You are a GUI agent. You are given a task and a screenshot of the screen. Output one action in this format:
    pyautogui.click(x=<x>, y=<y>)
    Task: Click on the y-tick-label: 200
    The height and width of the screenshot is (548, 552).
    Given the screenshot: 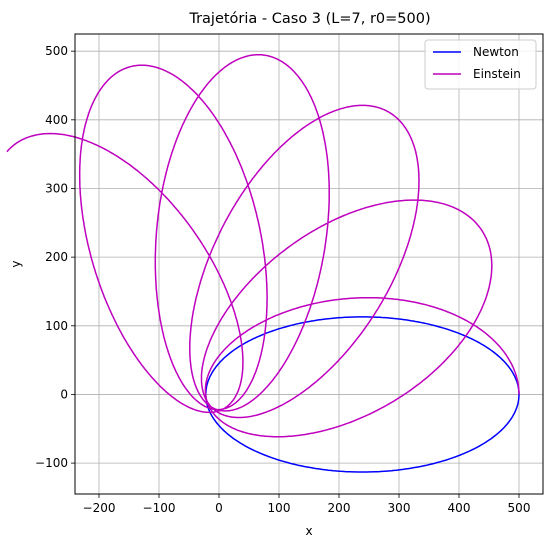 What is the action you would take?
    pyautogui.click(x=56, y=257)
    